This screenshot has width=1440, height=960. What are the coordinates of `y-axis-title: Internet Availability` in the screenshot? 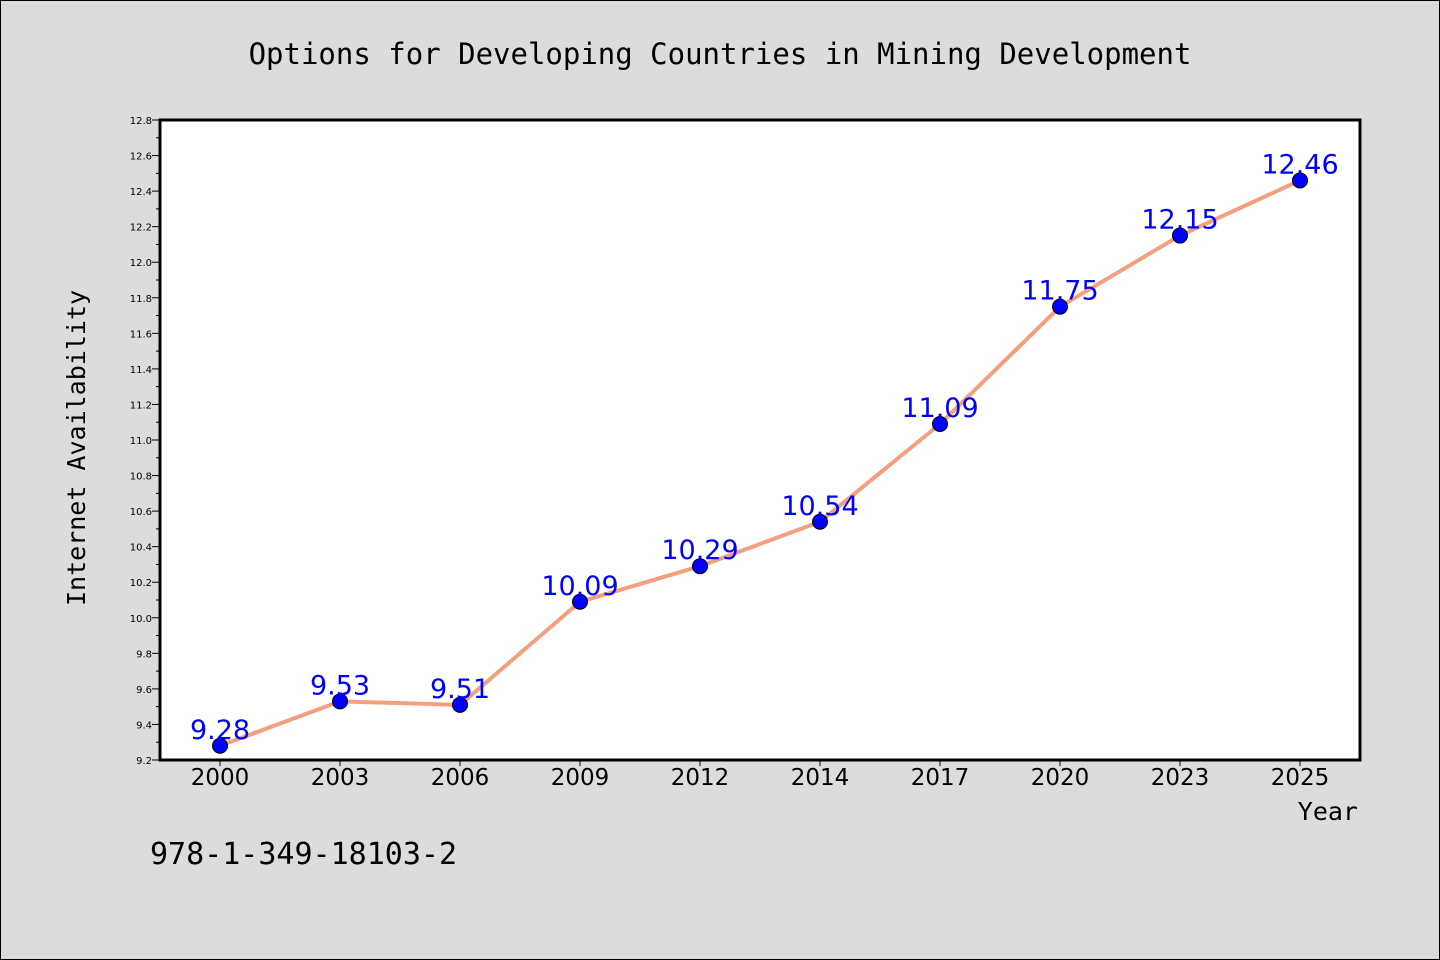 It's located at (76, 448).